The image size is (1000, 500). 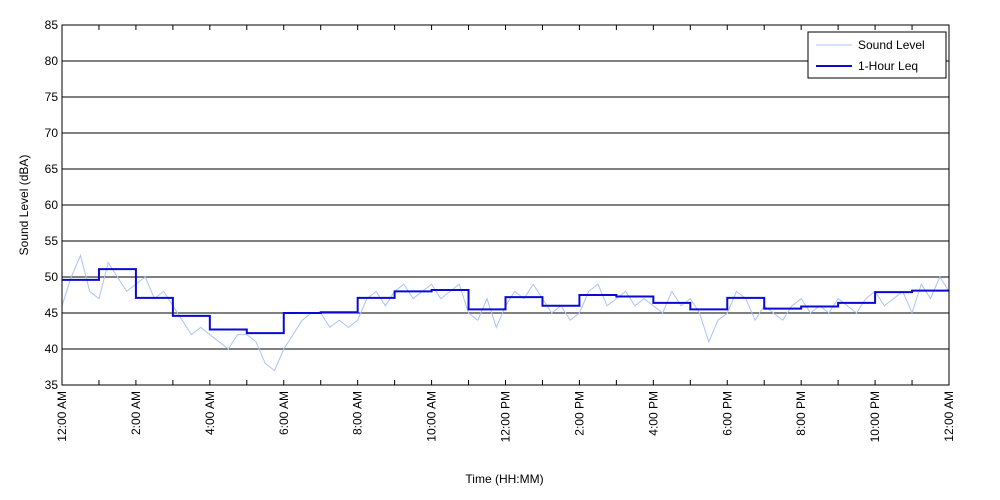 I want to click on x-tick-label: 12:00 PM, so click(x=506, y=416).